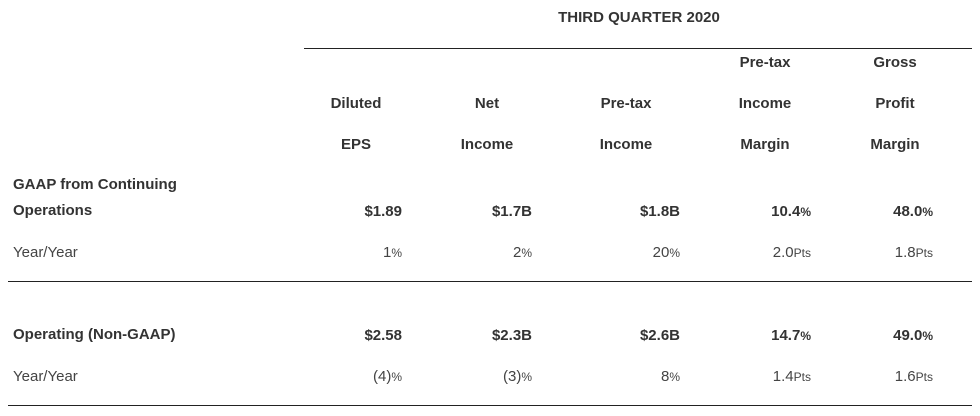  I want to click on col-header-eps-line3: EPS, so click(356, 144).